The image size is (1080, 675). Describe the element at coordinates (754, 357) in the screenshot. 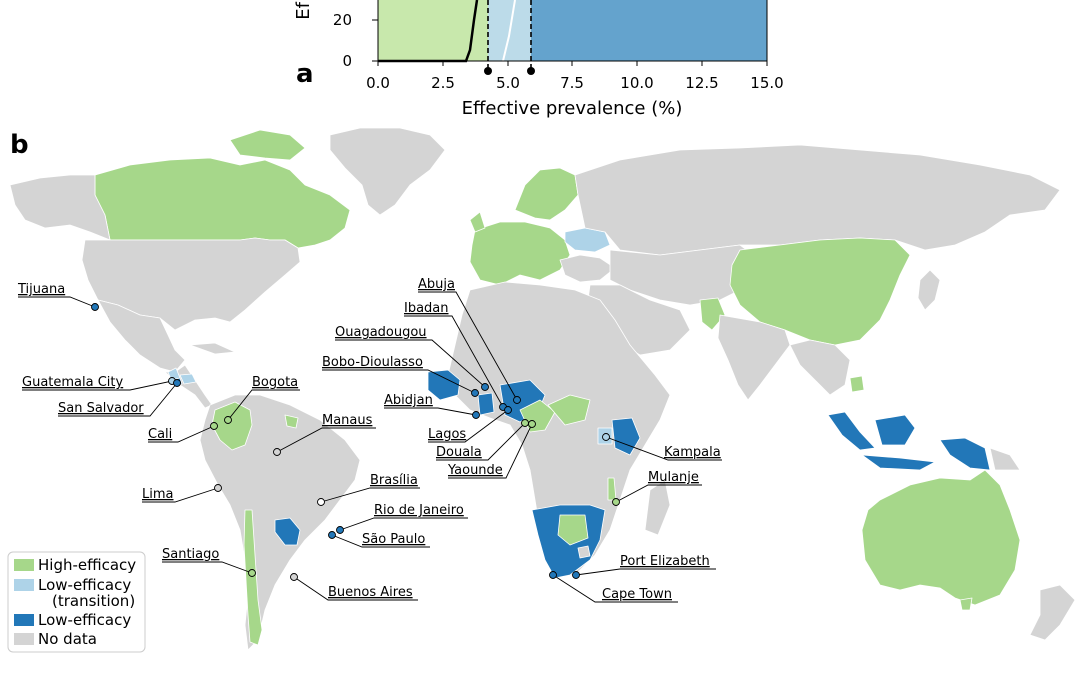

I see `country-india` at that location.